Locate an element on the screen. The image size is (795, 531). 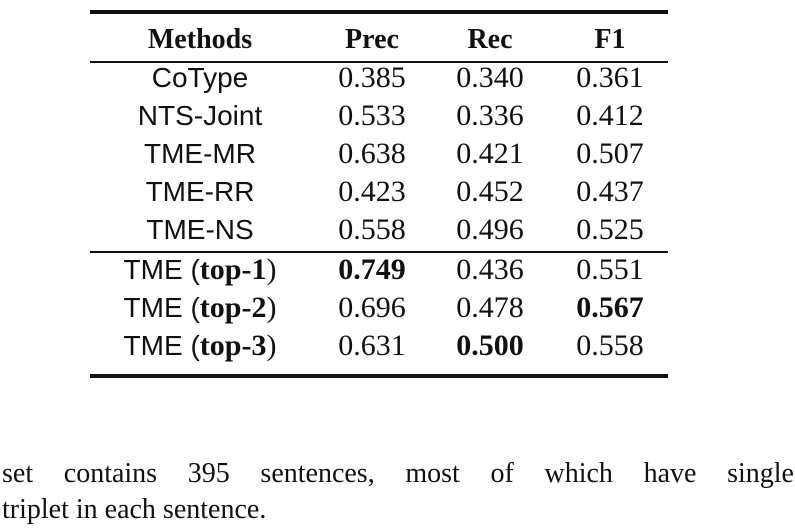
bottom-rule is located at coordinates (379, 376).